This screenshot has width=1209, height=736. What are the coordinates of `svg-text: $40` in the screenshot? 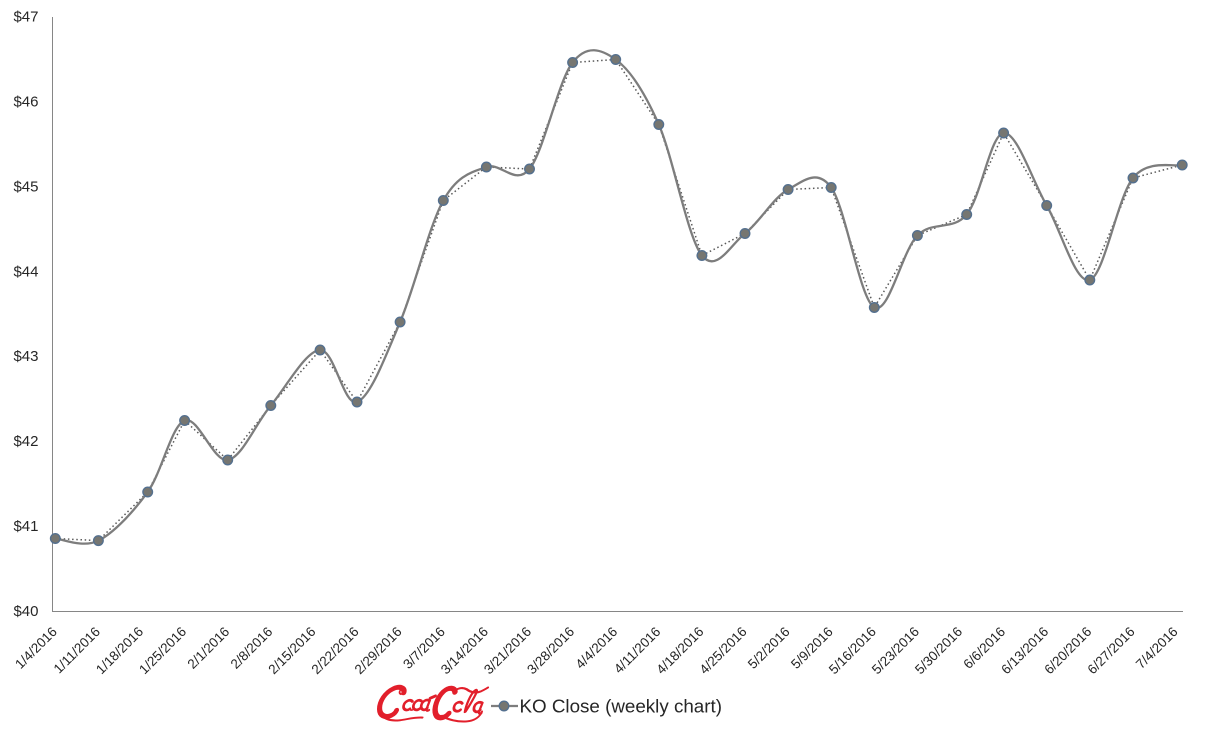 It's located at (25, 611).